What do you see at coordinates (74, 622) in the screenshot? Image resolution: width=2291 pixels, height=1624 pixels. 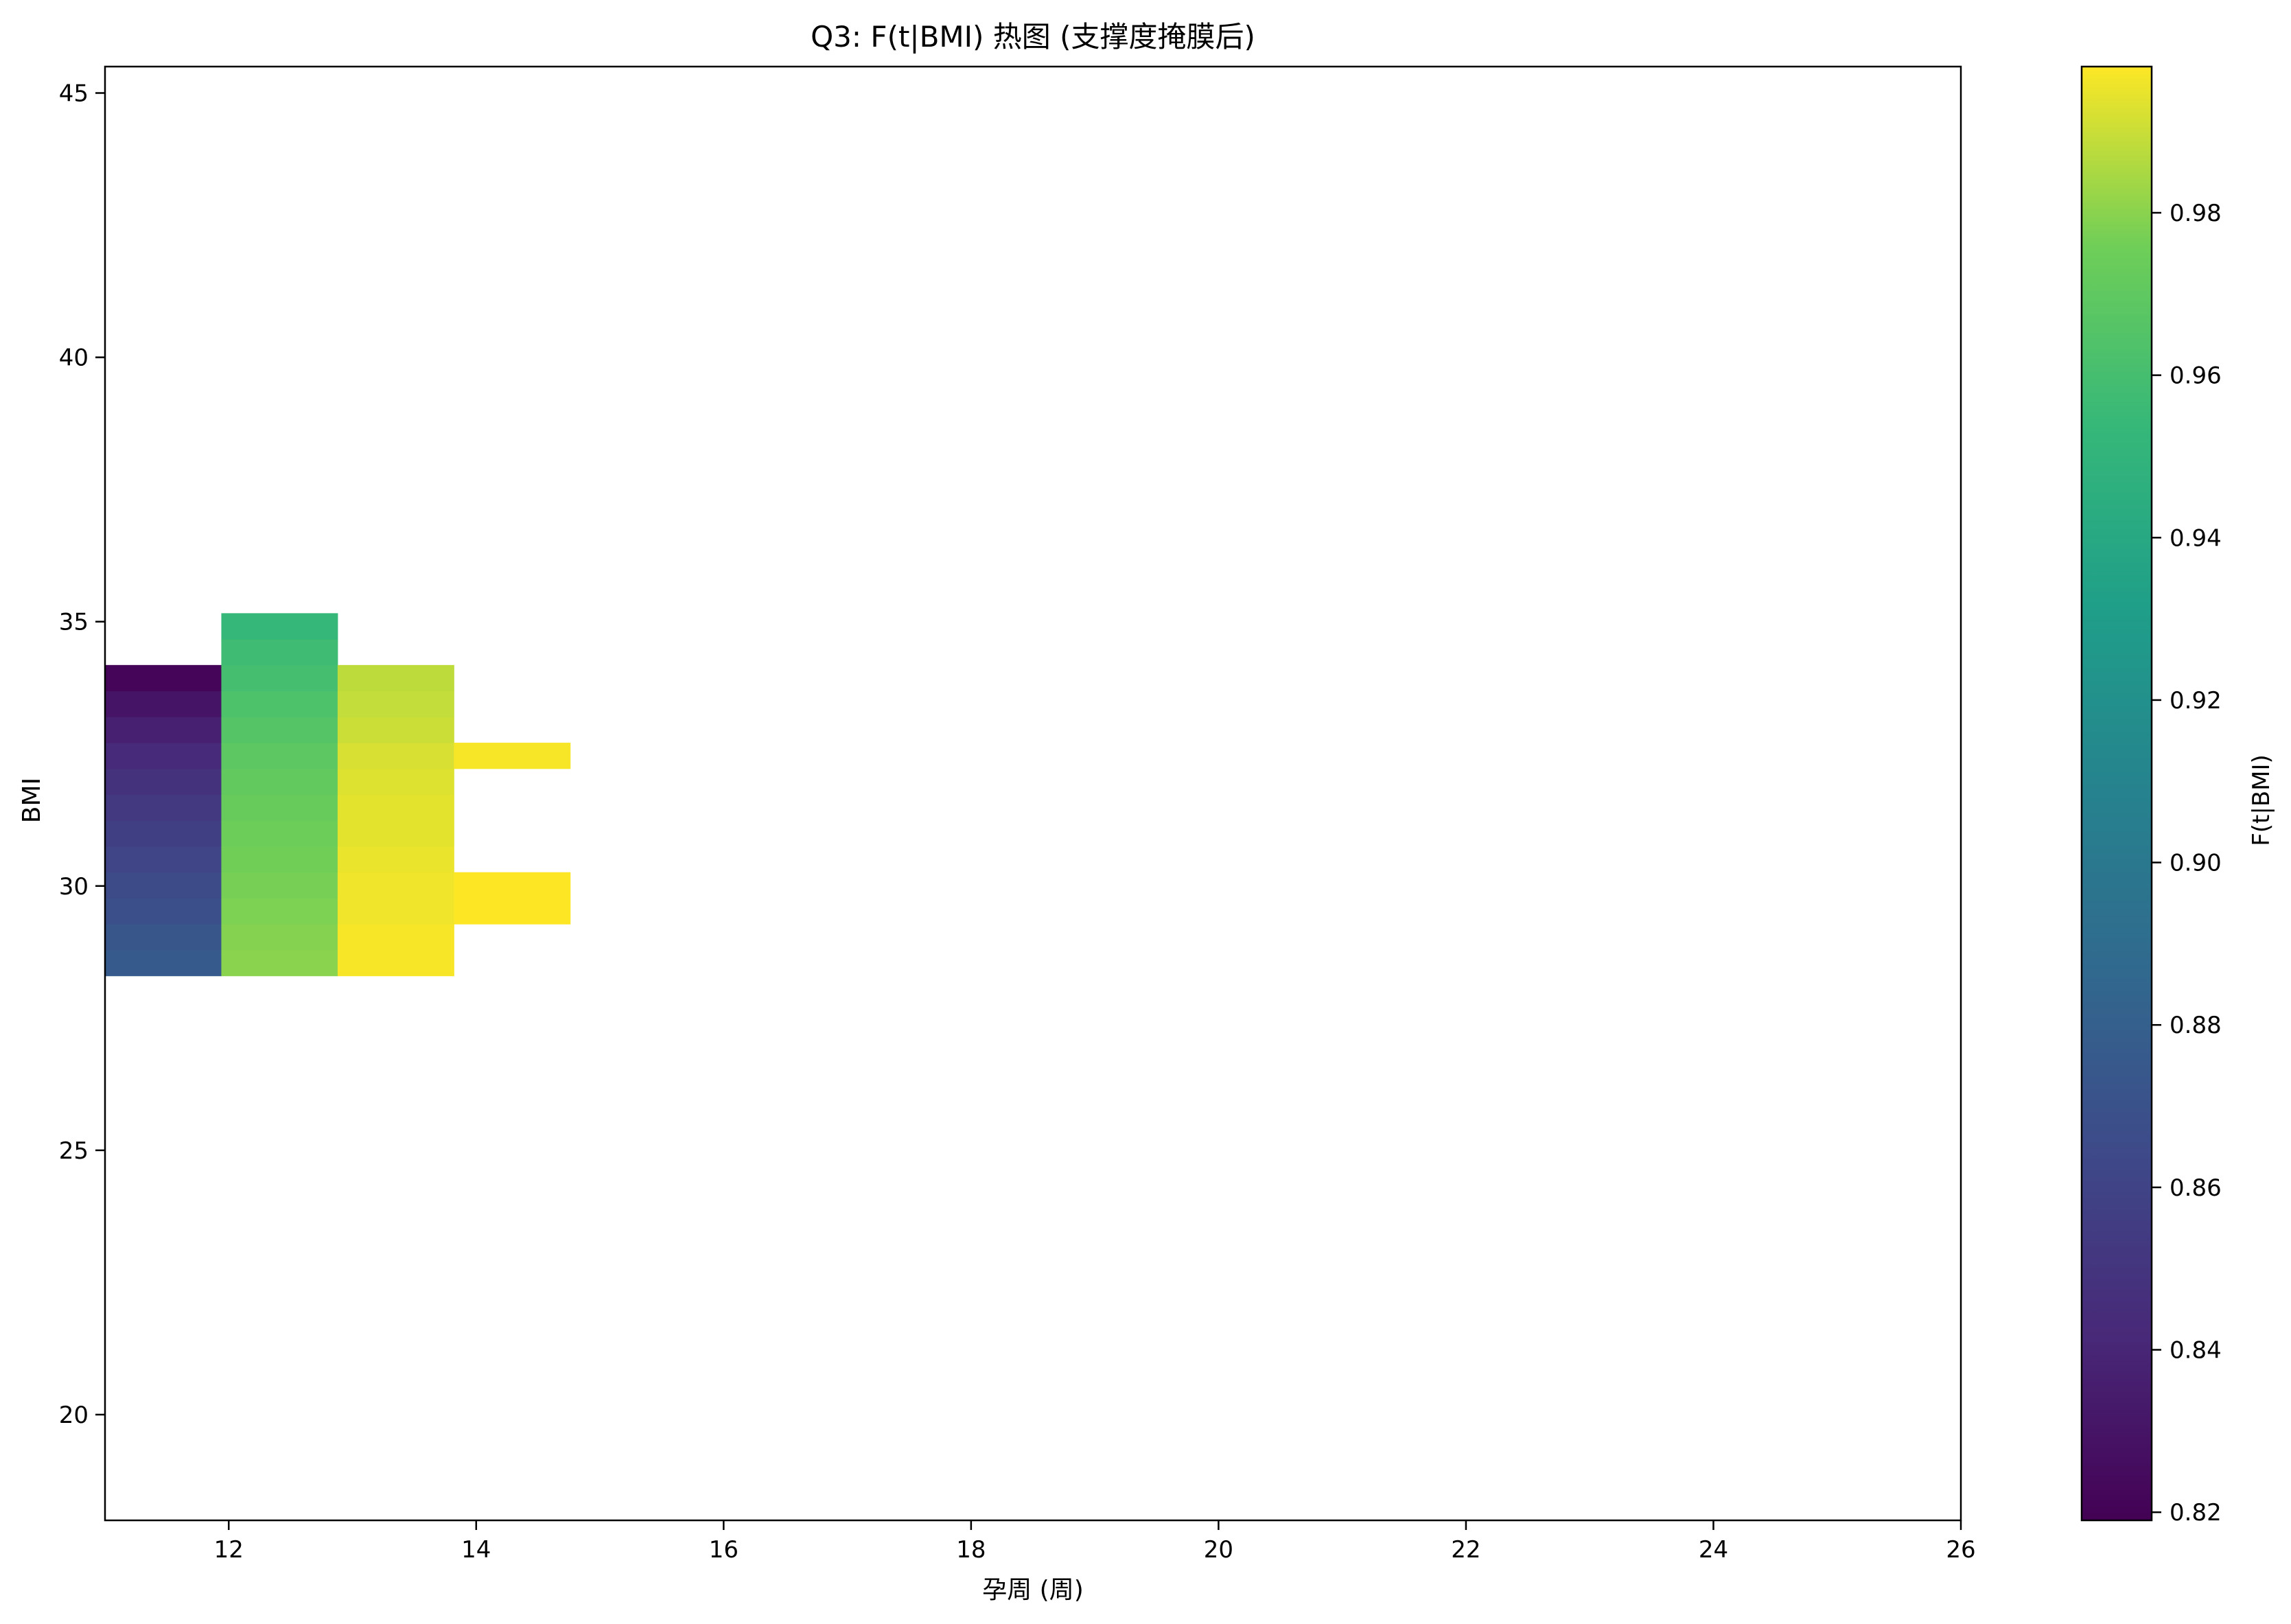 I see `y-tick-label: 35` at bounding box center [74, 622].